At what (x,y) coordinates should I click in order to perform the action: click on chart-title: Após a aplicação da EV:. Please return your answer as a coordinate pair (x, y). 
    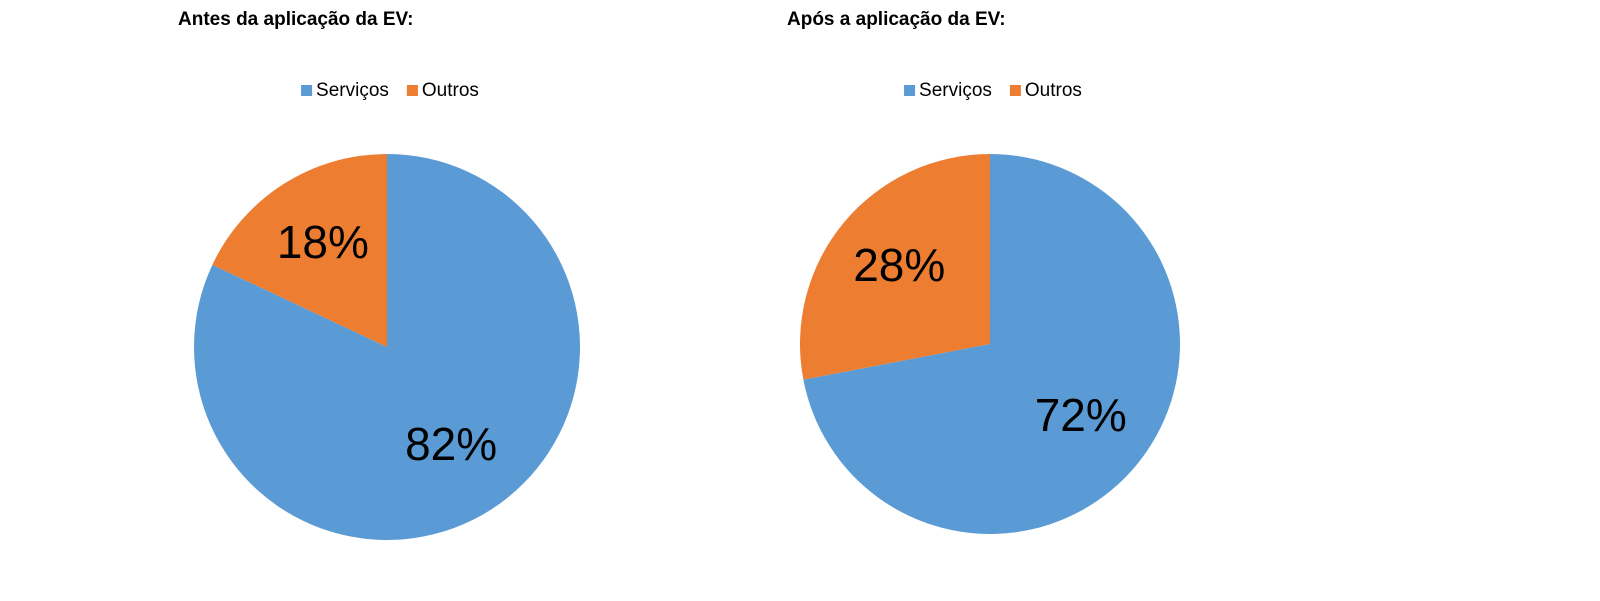
    Looking at the image, I should click on (896, 19).